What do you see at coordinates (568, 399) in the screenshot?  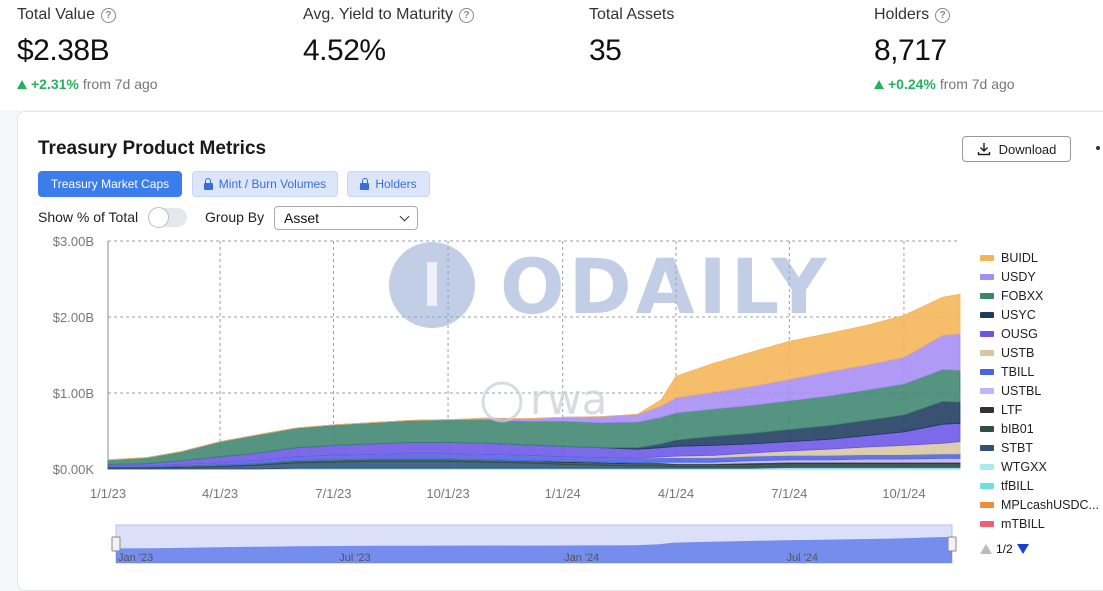 I see `watermark-rwa-text: rwa` at bounding box center [568, 399].